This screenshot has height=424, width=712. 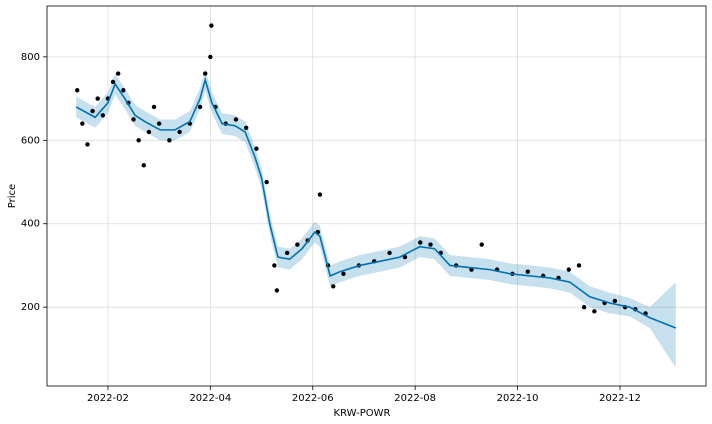 What do you see at coordinates (210, 398) in the screenshot?
I see `x-tick-label: 2022-04` at bounding box center [210, 398].